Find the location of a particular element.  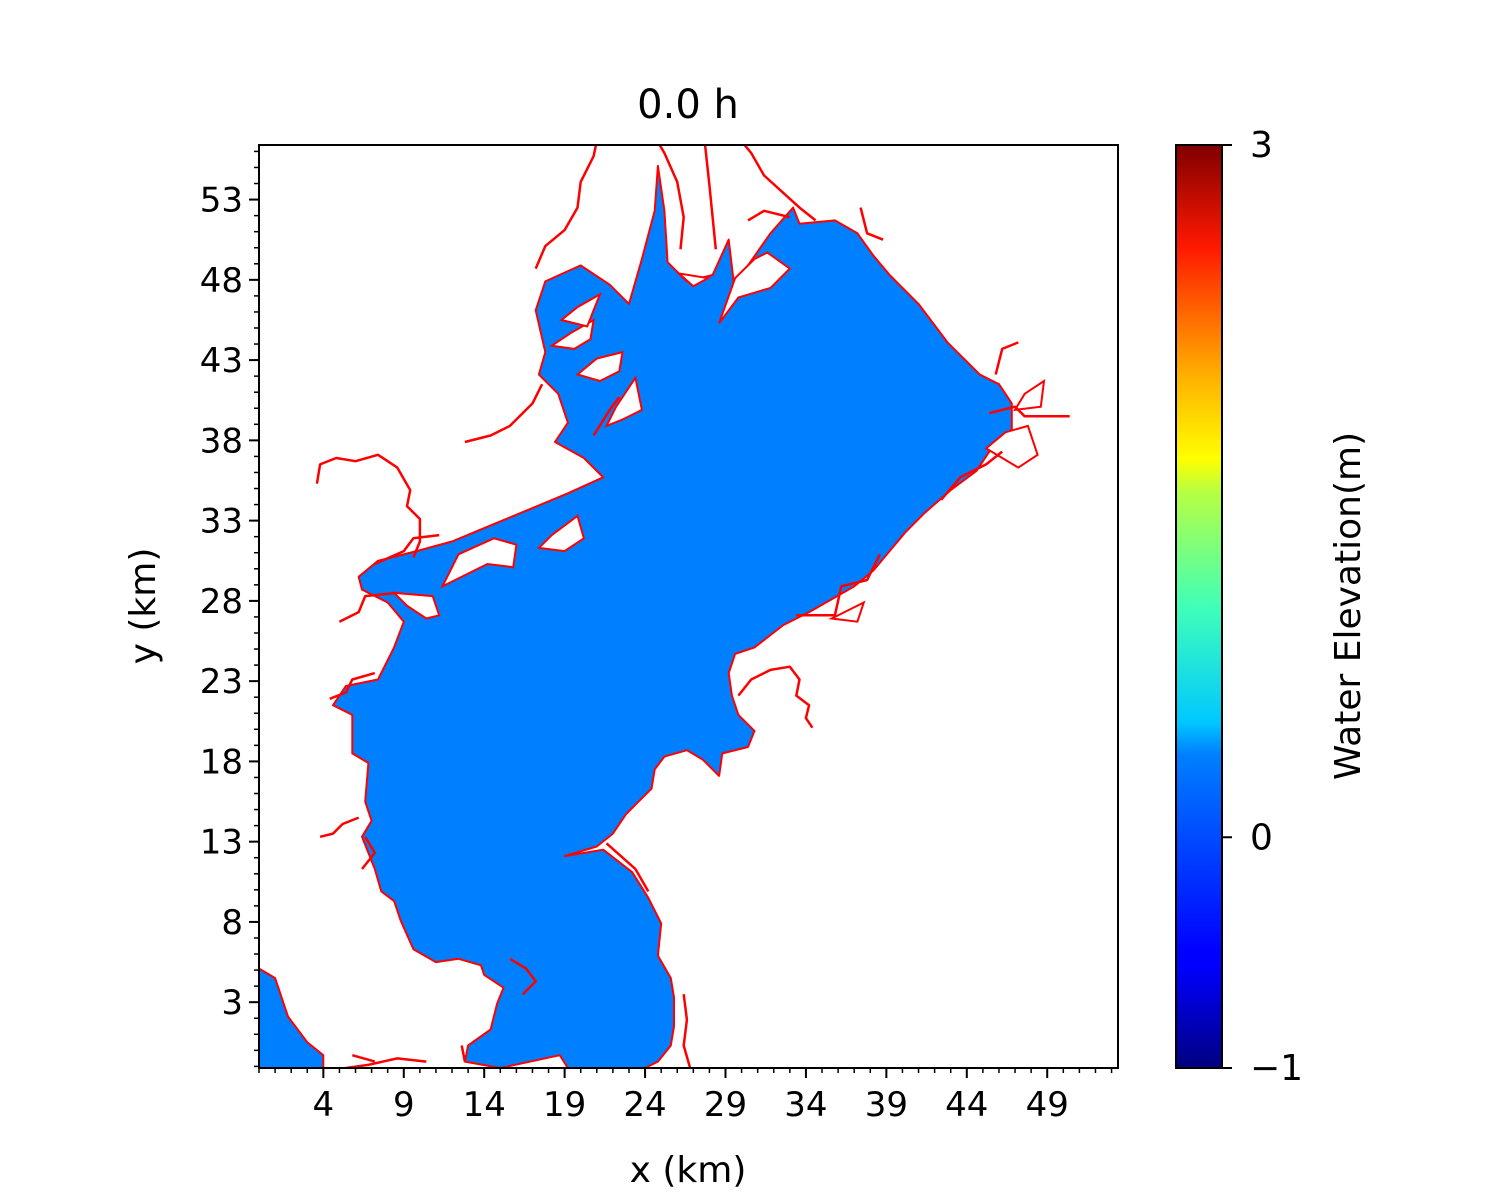

y-tick-label: 23 is located at coordinates (221, 682).